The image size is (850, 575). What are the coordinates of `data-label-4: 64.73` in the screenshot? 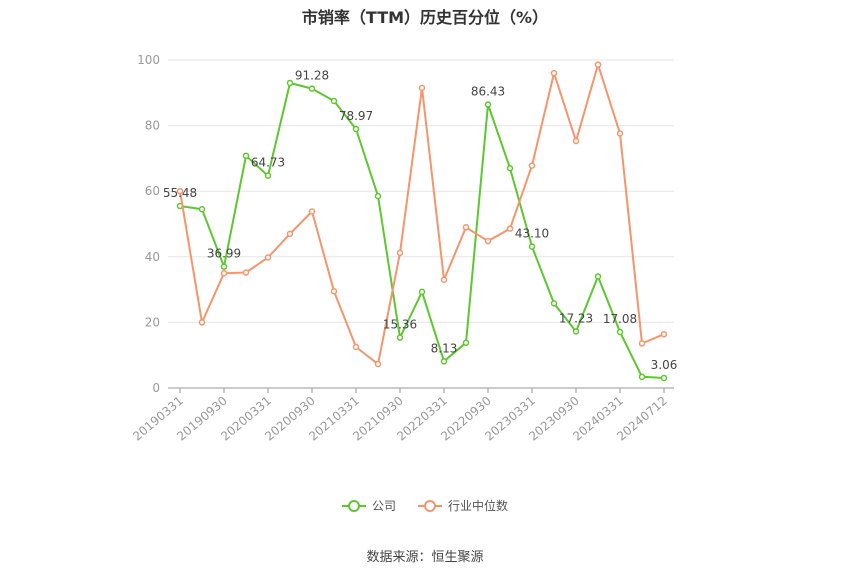 It's located at (268, 163).